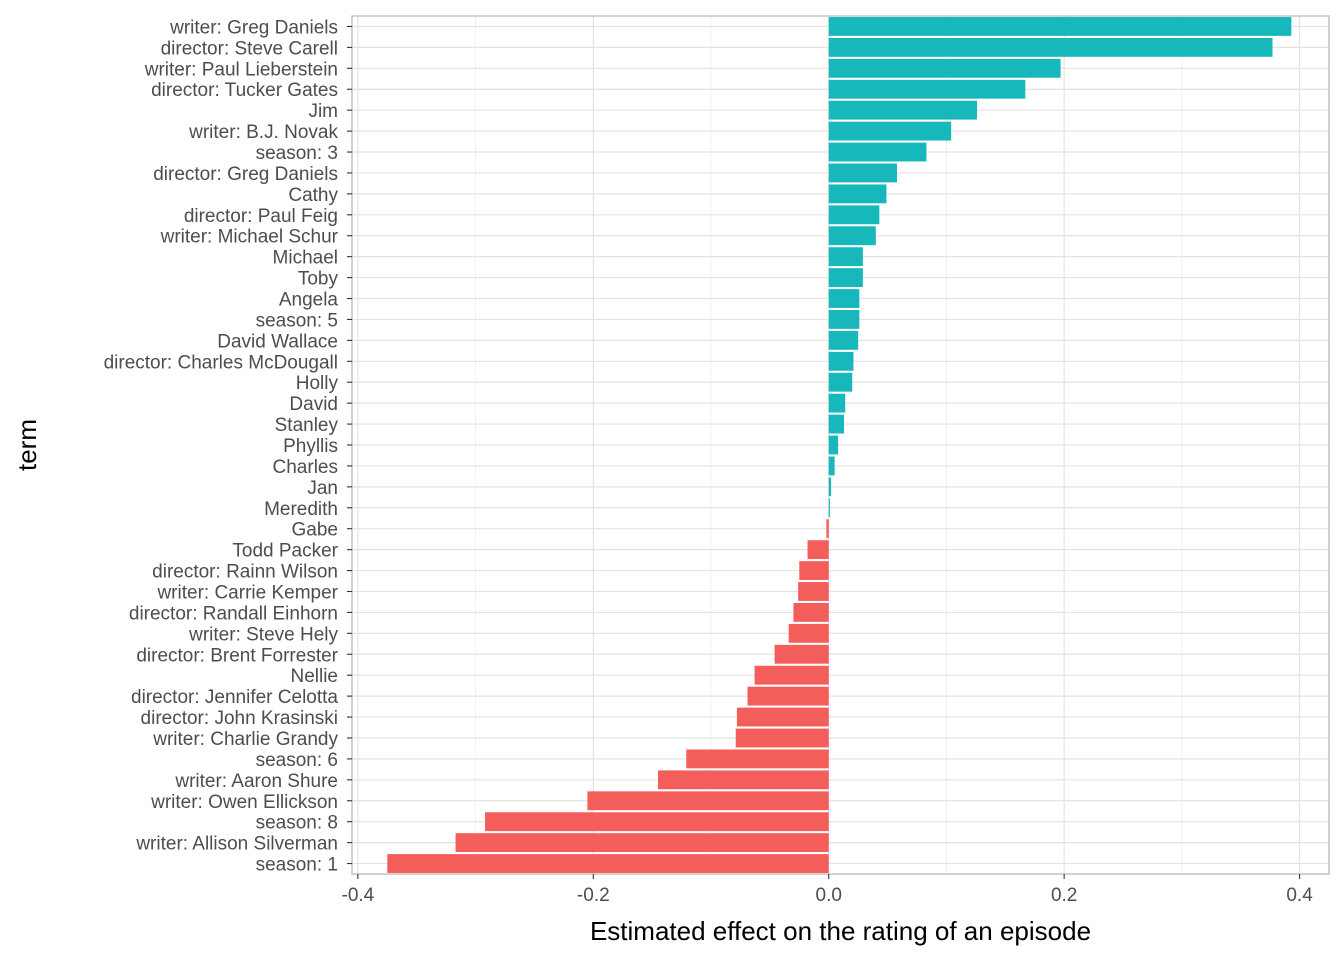  I want to click on y-tick-label: Cathy, so click(313, 195).